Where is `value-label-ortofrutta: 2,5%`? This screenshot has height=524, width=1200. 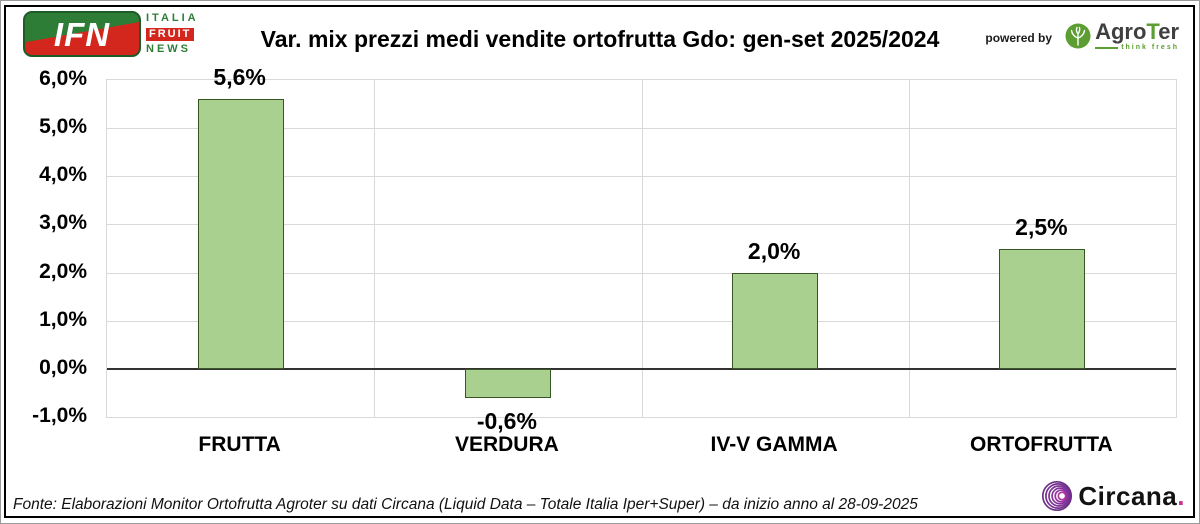 value-label-ortofrutta: 2,5% is located at coordinates (1041, 226).